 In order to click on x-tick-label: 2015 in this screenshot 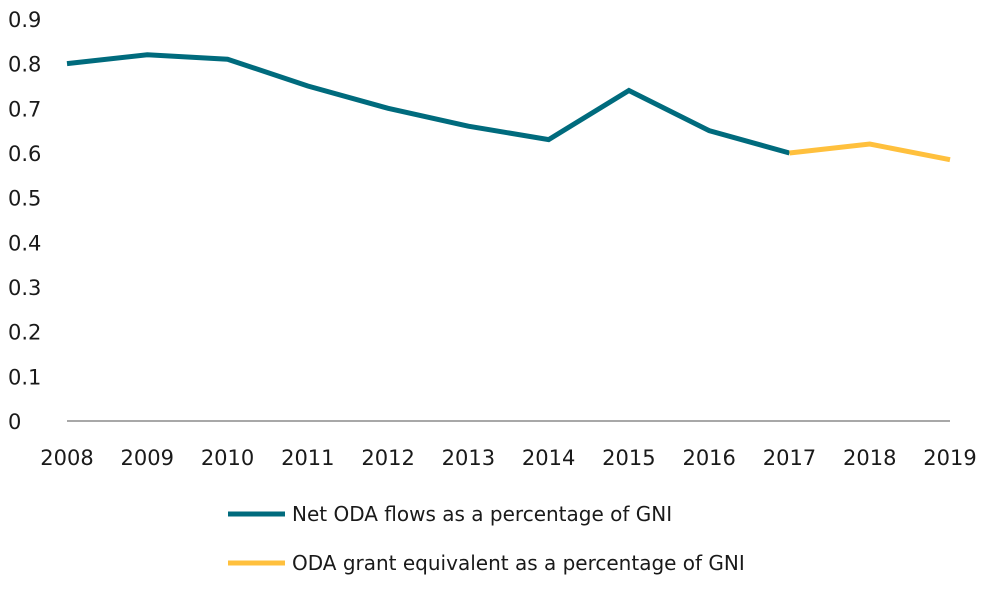, I will do `click(628, 458)`.